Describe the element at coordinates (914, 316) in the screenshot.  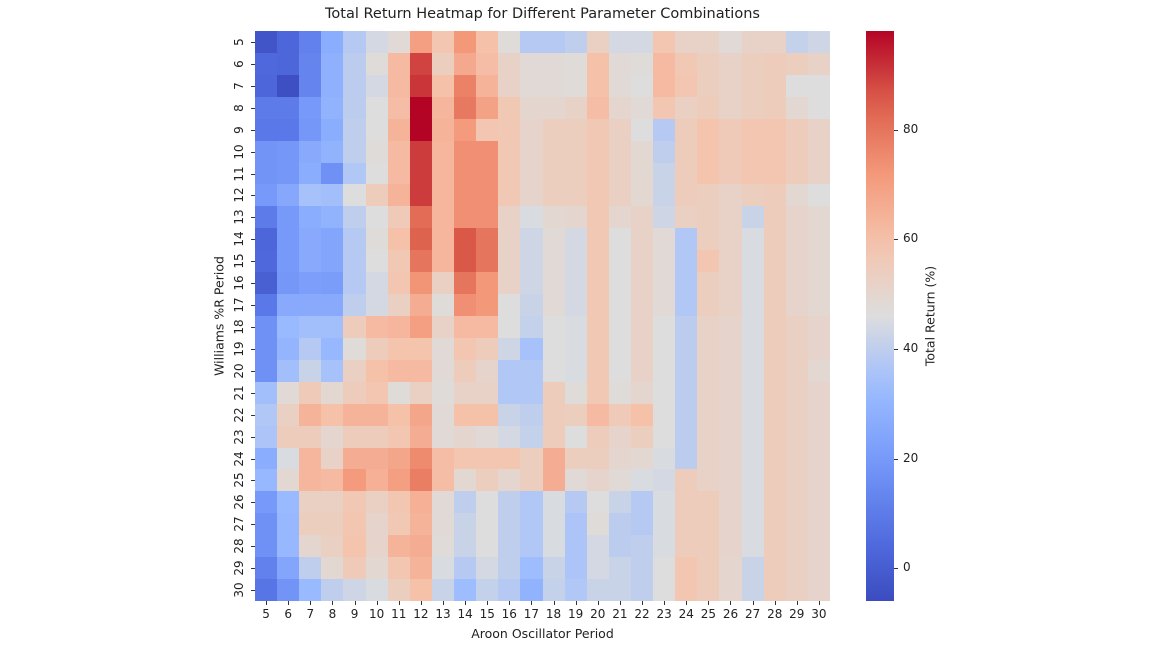
I see `colorbar-ticks: 0 20 40 60 80` at that location.